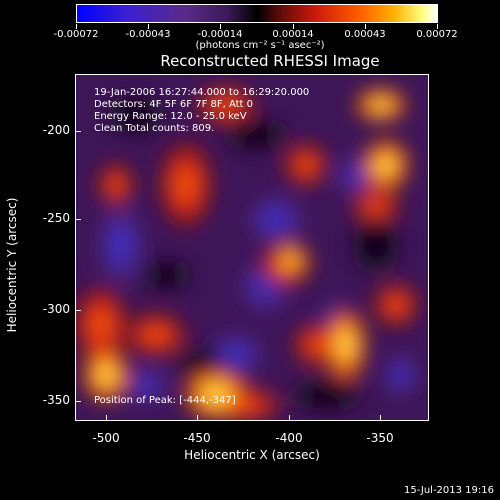  What do you see at coordinates (293, 34) in the screenshot?
I see `colorbar-tick-label: 0.00014` at bounding box center [293, 34].